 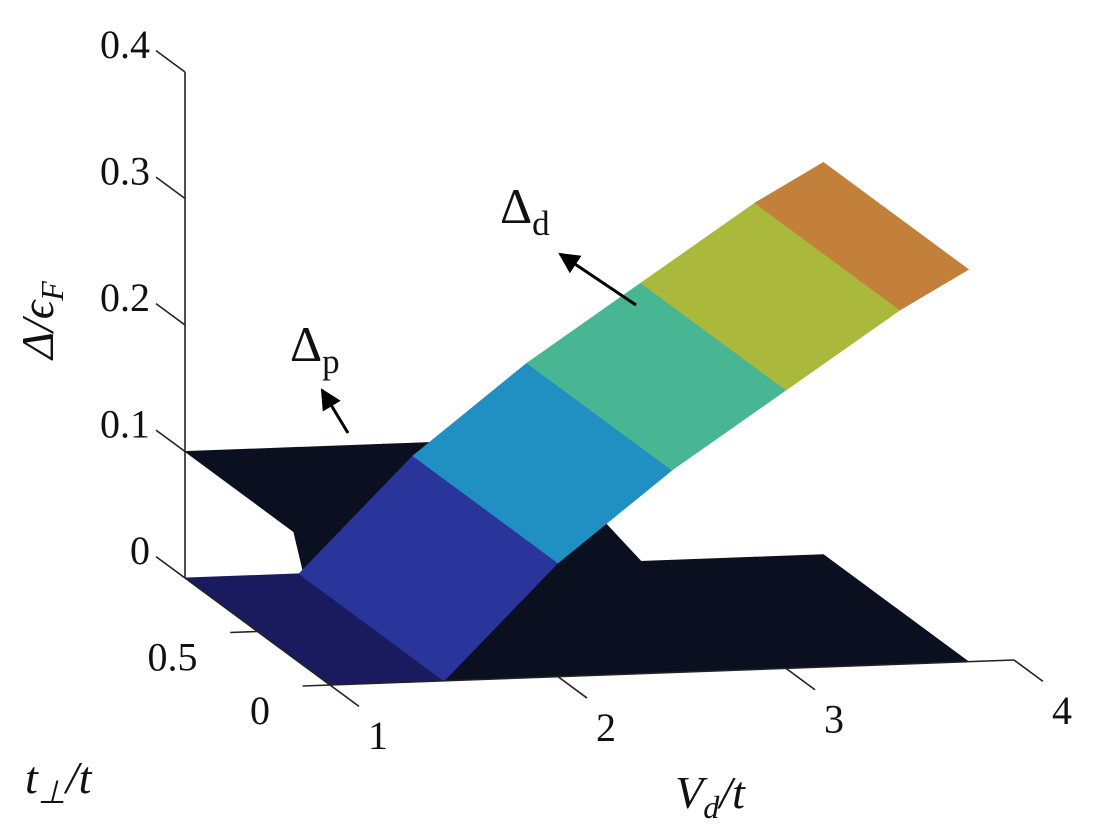 I want to click on x-axis, so click(x=672, y=672).